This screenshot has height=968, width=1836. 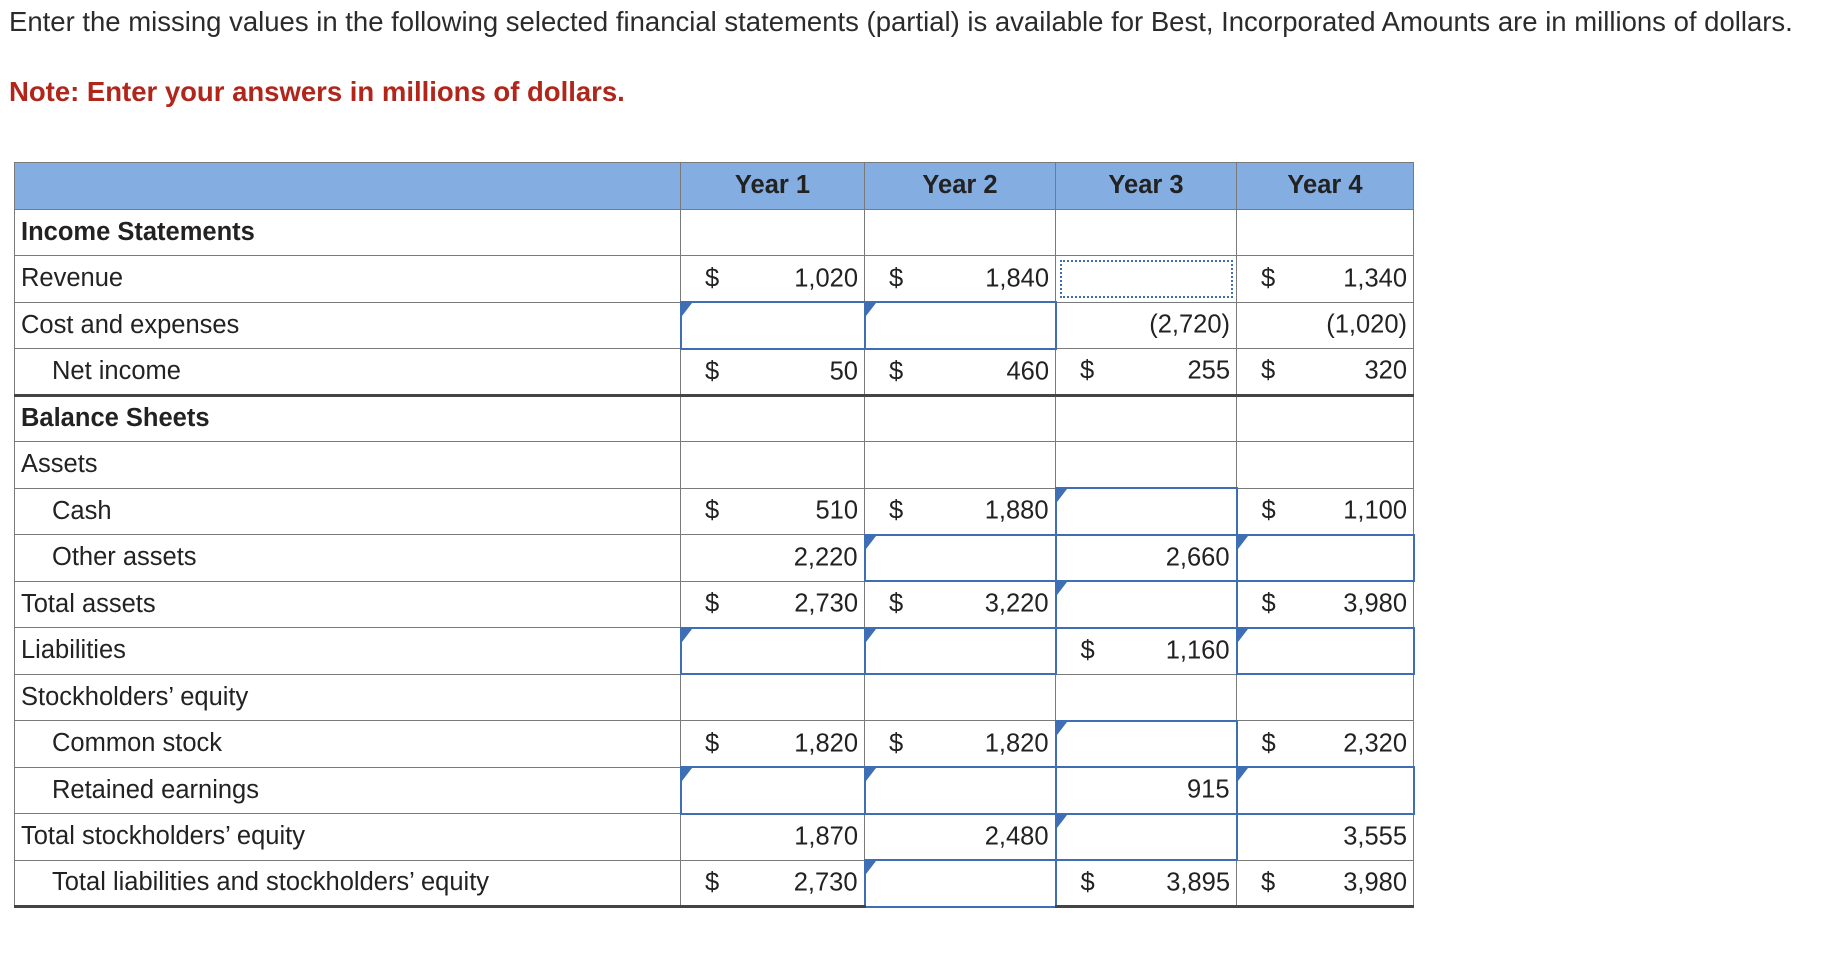 I want to click on liabilities-year-3: $1,160, so click(x=1146, y=651).